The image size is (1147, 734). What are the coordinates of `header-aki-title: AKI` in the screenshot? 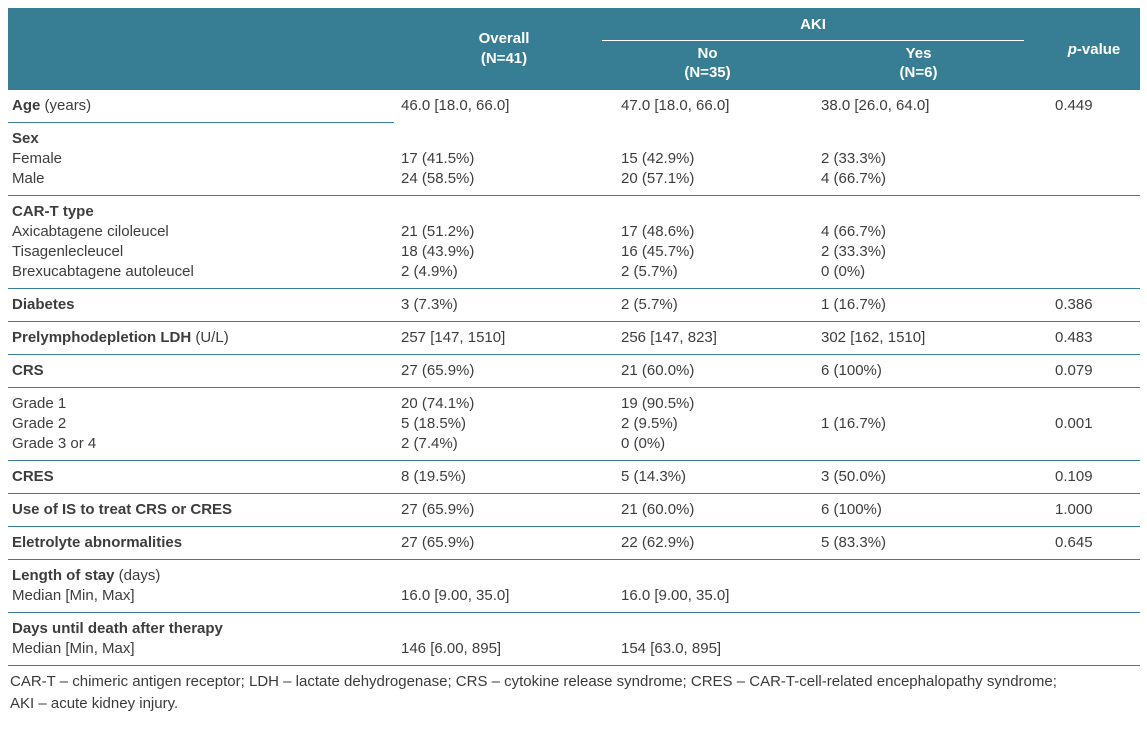 It's located at (813, 27).